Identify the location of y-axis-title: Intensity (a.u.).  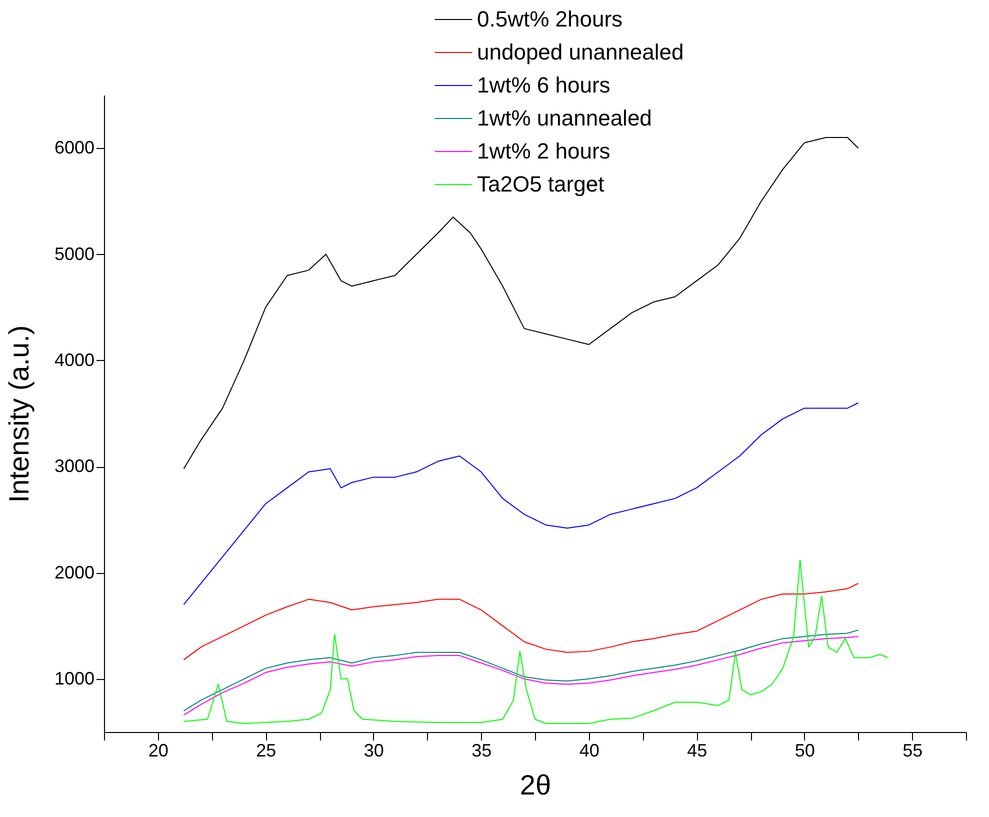
(18, 414).